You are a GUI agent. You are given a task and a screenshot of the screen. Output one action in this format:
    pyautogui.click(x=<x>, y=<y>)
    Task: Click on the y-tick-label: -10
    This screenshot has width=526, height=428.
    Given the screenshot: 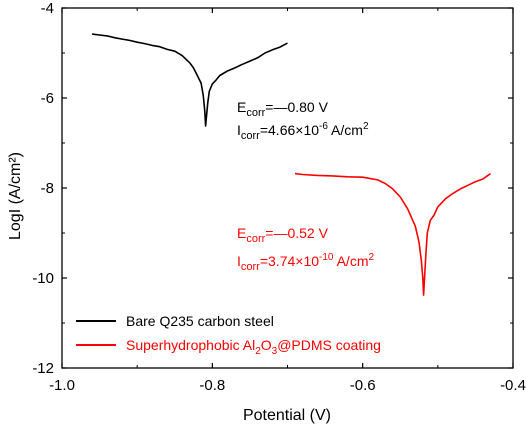 What is the action you would take?
    pyautogui.click(x=43, y=278)
    